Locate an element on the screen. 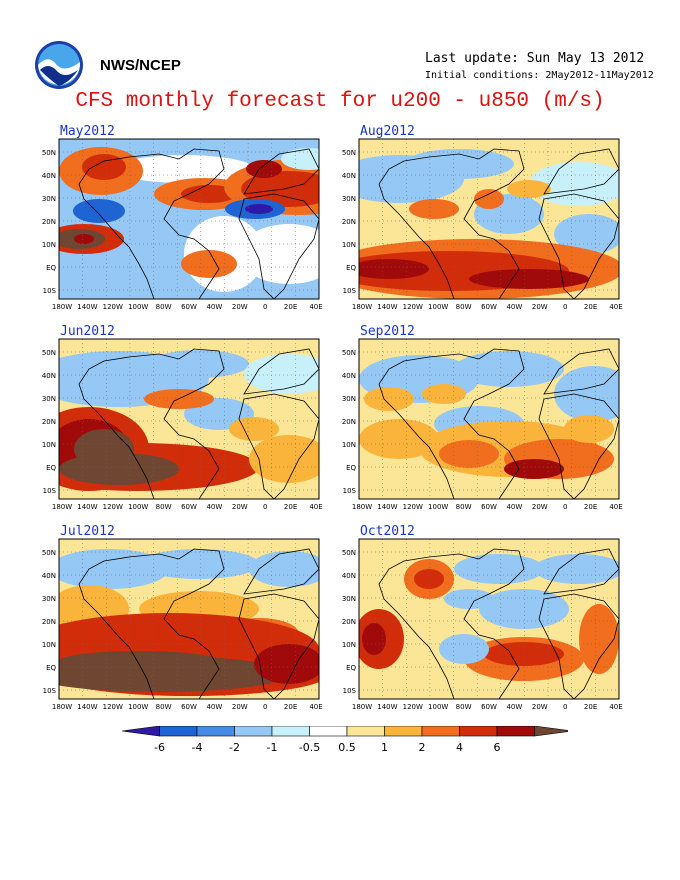 Image resolution: width=680 pixels, height=880 pixels. panel-title-jul: Jul2012 is located at coordinates (87, 531).